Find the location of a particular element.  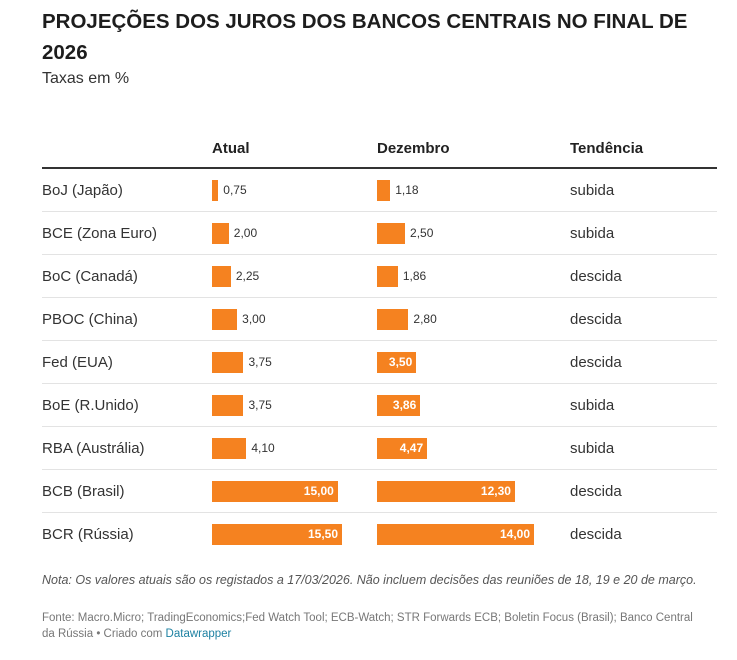

table-row: PBOC (China) 3,00 2,80 descida is located at coordinates (379, 319).